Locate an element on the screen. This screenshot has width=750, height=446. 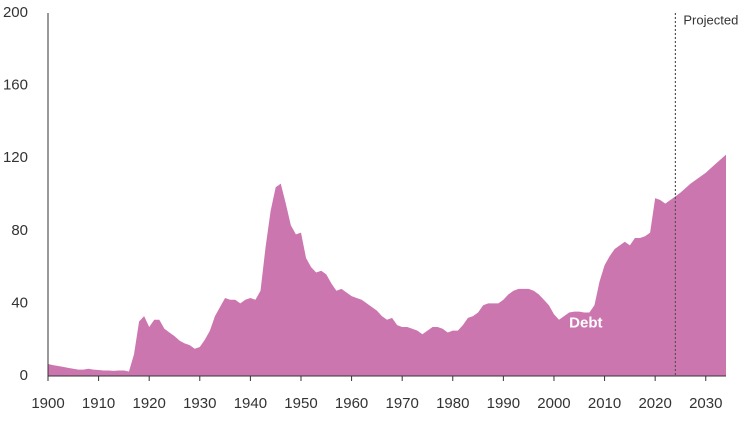
x-tick-label: 1950 is located at coordinates (300, 403).